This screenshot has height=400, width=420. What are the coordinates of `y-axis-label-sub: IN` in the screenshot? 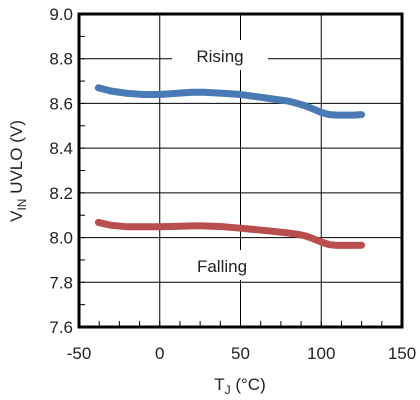 It's located at (22, 205).